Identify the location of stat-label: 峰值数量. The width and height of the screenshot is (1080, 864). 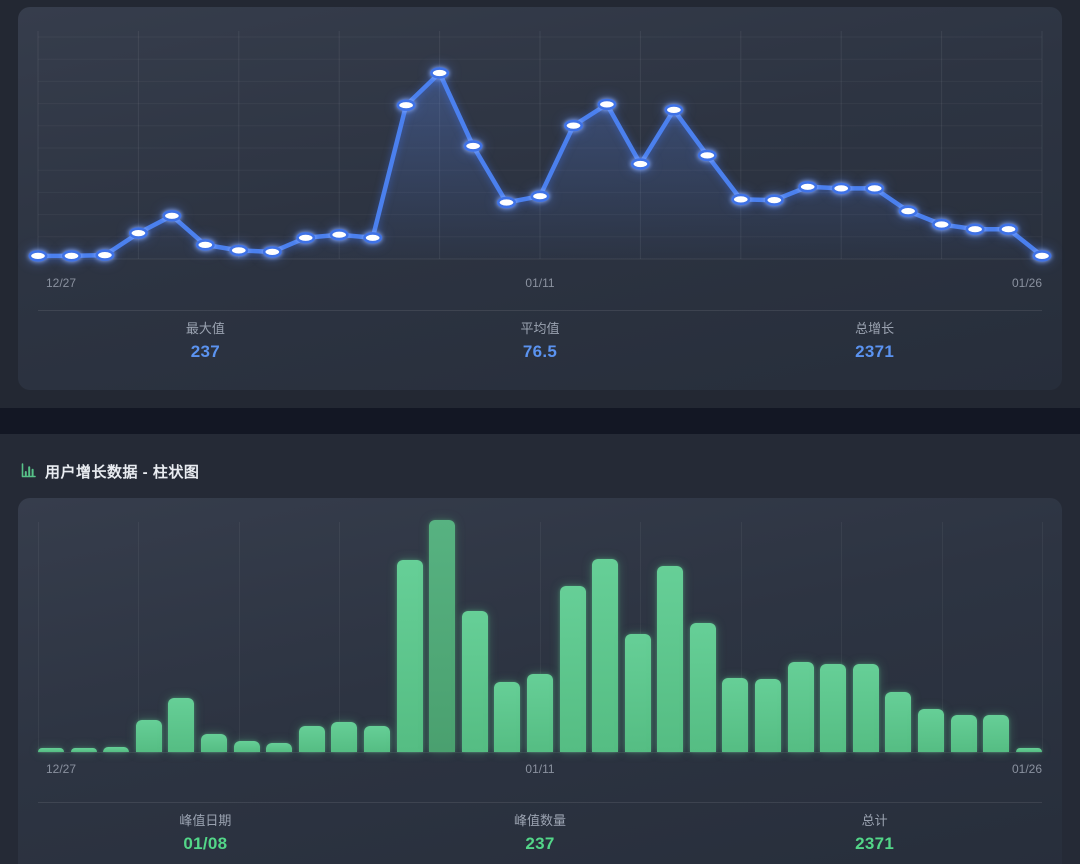
(540, 820).